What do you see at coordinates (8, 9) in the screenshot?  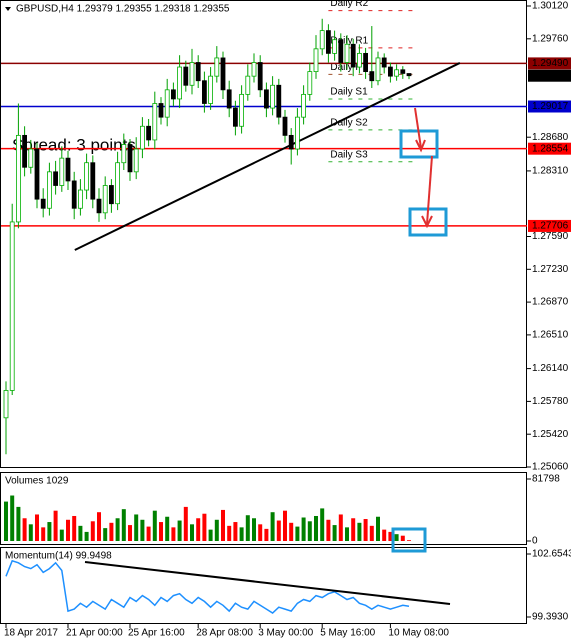 I see `panel-icon` at bounding box center [8, 9].